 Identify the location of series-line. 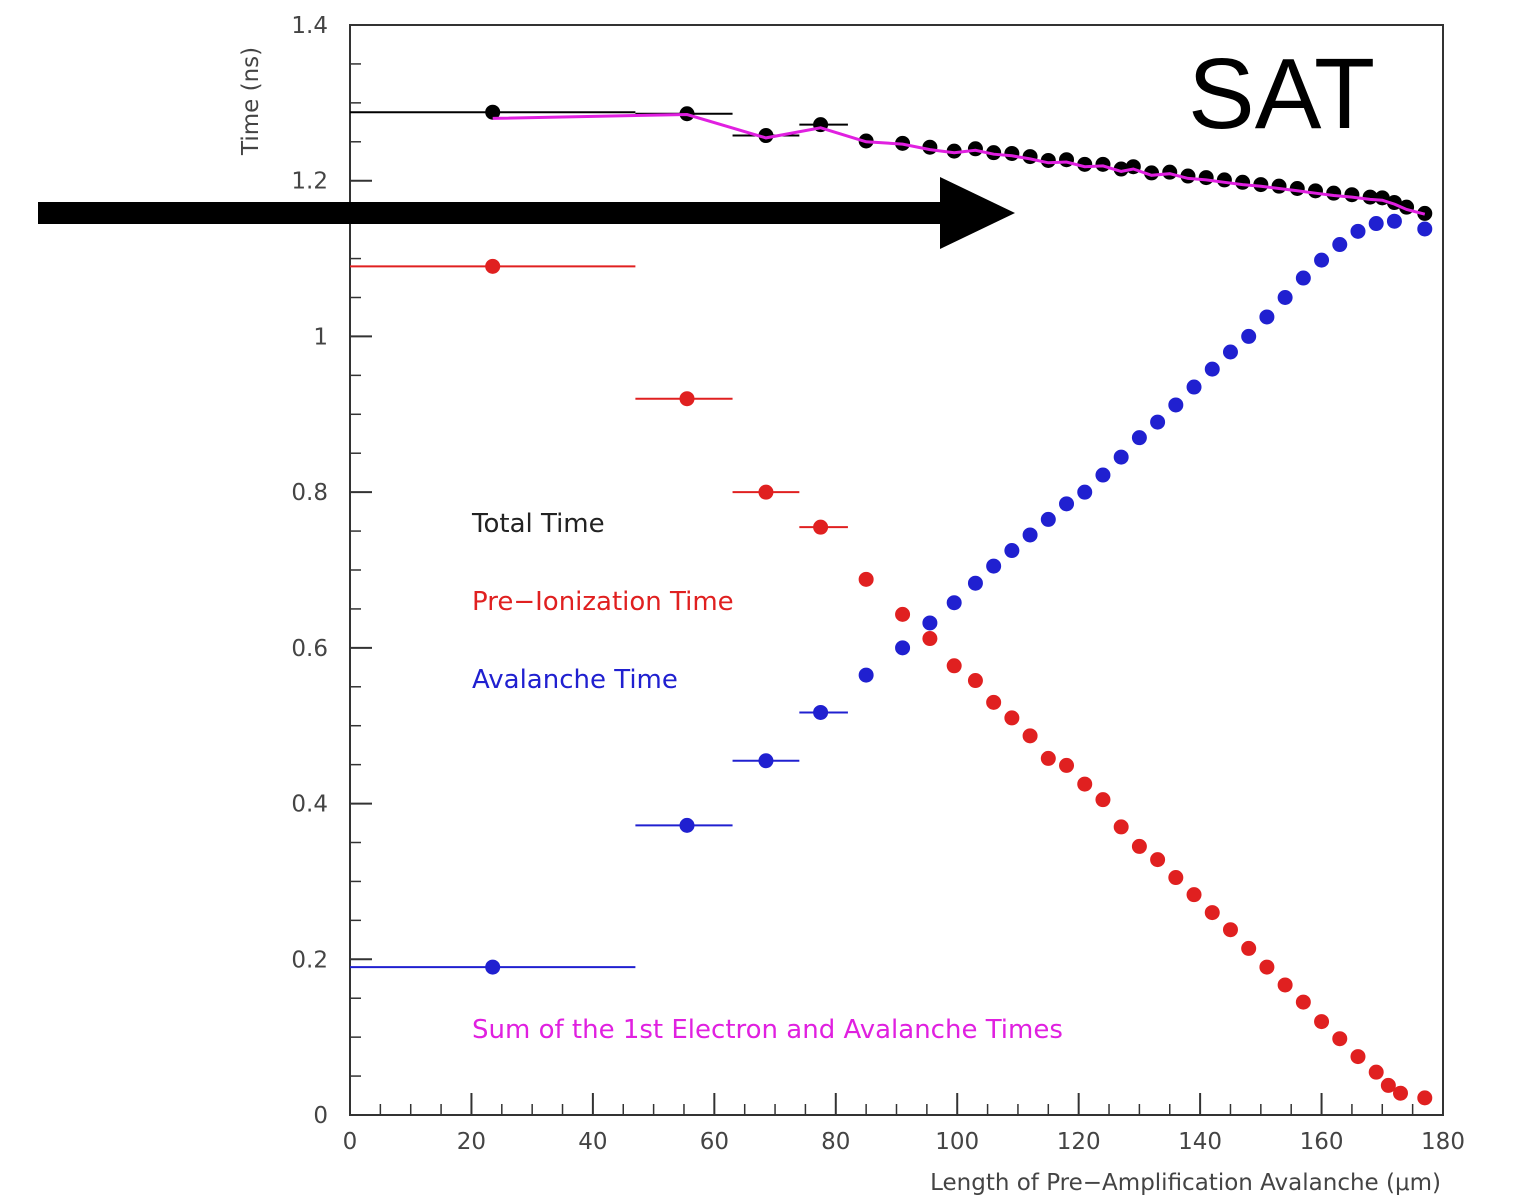
(959, 164).